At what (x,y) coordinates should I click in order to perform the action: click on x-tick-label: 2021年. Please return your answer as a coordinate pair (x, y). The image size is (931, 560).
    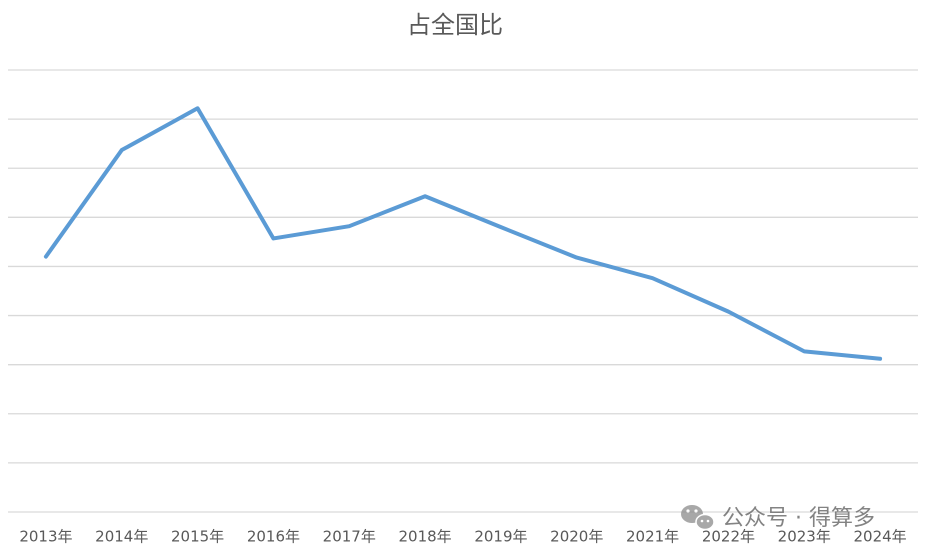
    Looking at the image, I should click on (652, 537).